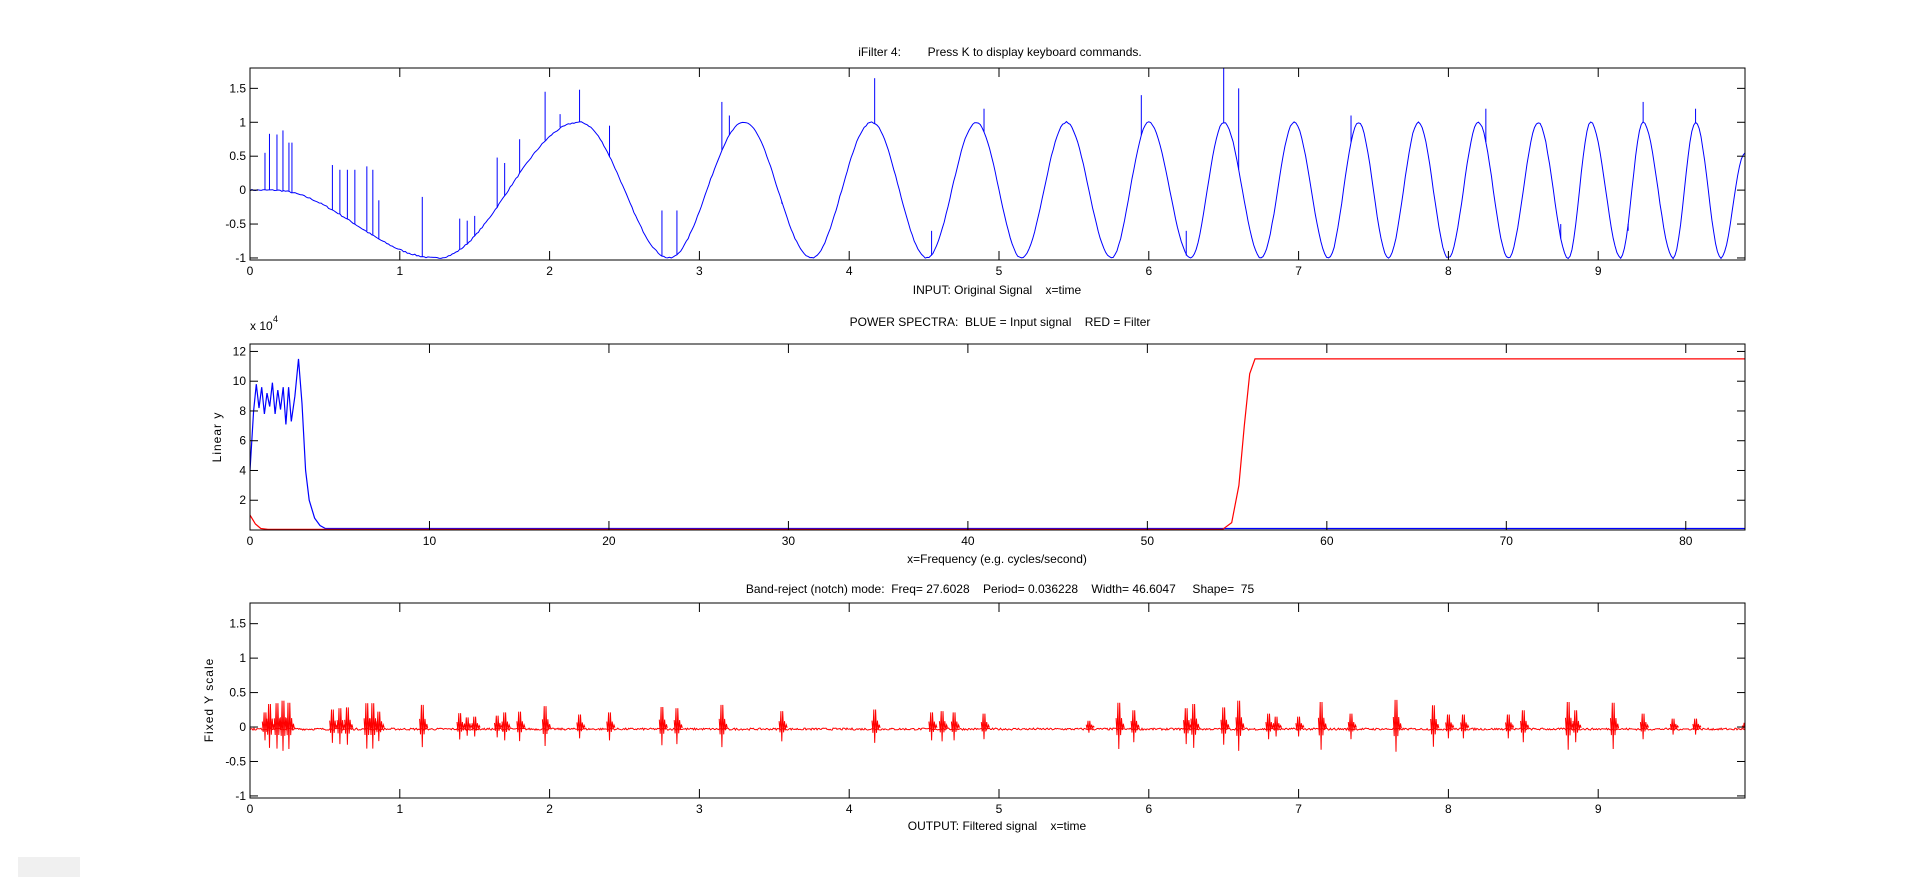 The width and height of the screenshot is (1916, 892). What do you see at coordinates (1327, 541) in the screenshot?
I see `x-tick-label: 60` at bounding box center [1327, 541].